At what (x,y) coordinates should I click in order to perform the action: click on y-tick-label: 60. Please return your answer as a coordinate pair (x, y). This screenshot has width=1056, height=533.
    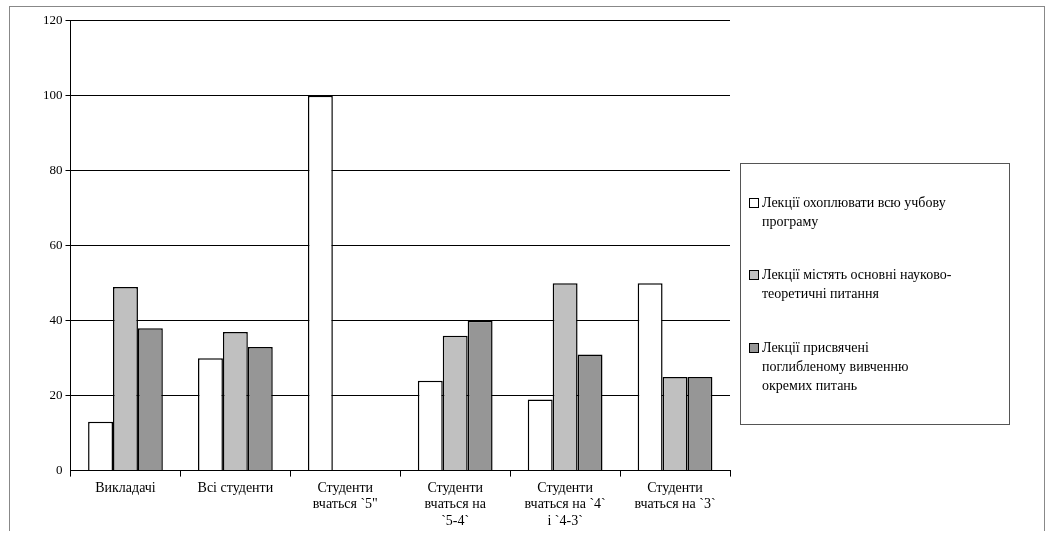
    Looking at the image, I should click on (56, 245).